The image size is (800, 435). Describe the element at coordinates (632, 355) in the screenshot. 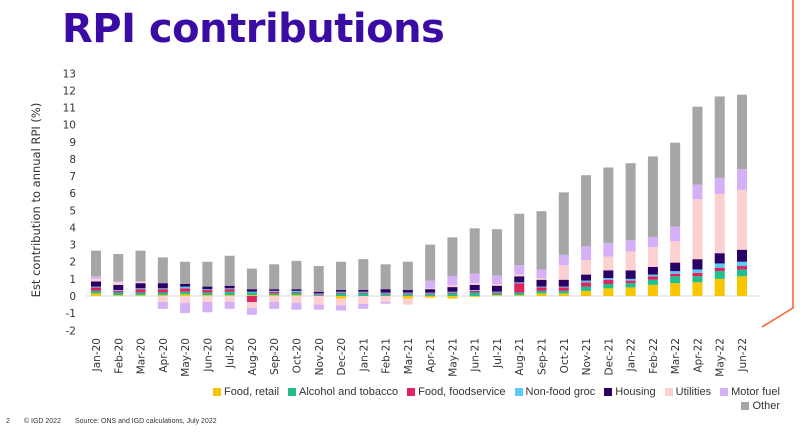

I see `x-tick-label: Jan-22` at that location.